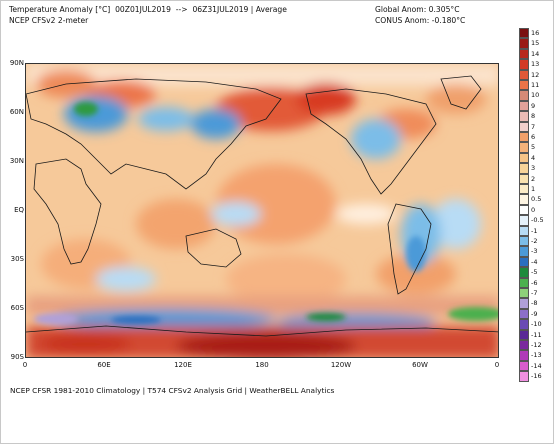 This screenshot has height=444, width=554. Describe the element at coordinates (533, 157) in the screenshot. I see `colorbar-label: 4` at that location.